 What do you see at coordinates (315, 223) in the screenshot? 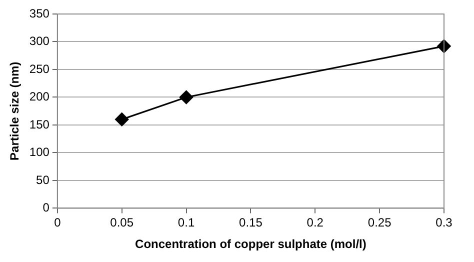
I see `x-tick-label: 0.2` at bounding box center [315, 223].